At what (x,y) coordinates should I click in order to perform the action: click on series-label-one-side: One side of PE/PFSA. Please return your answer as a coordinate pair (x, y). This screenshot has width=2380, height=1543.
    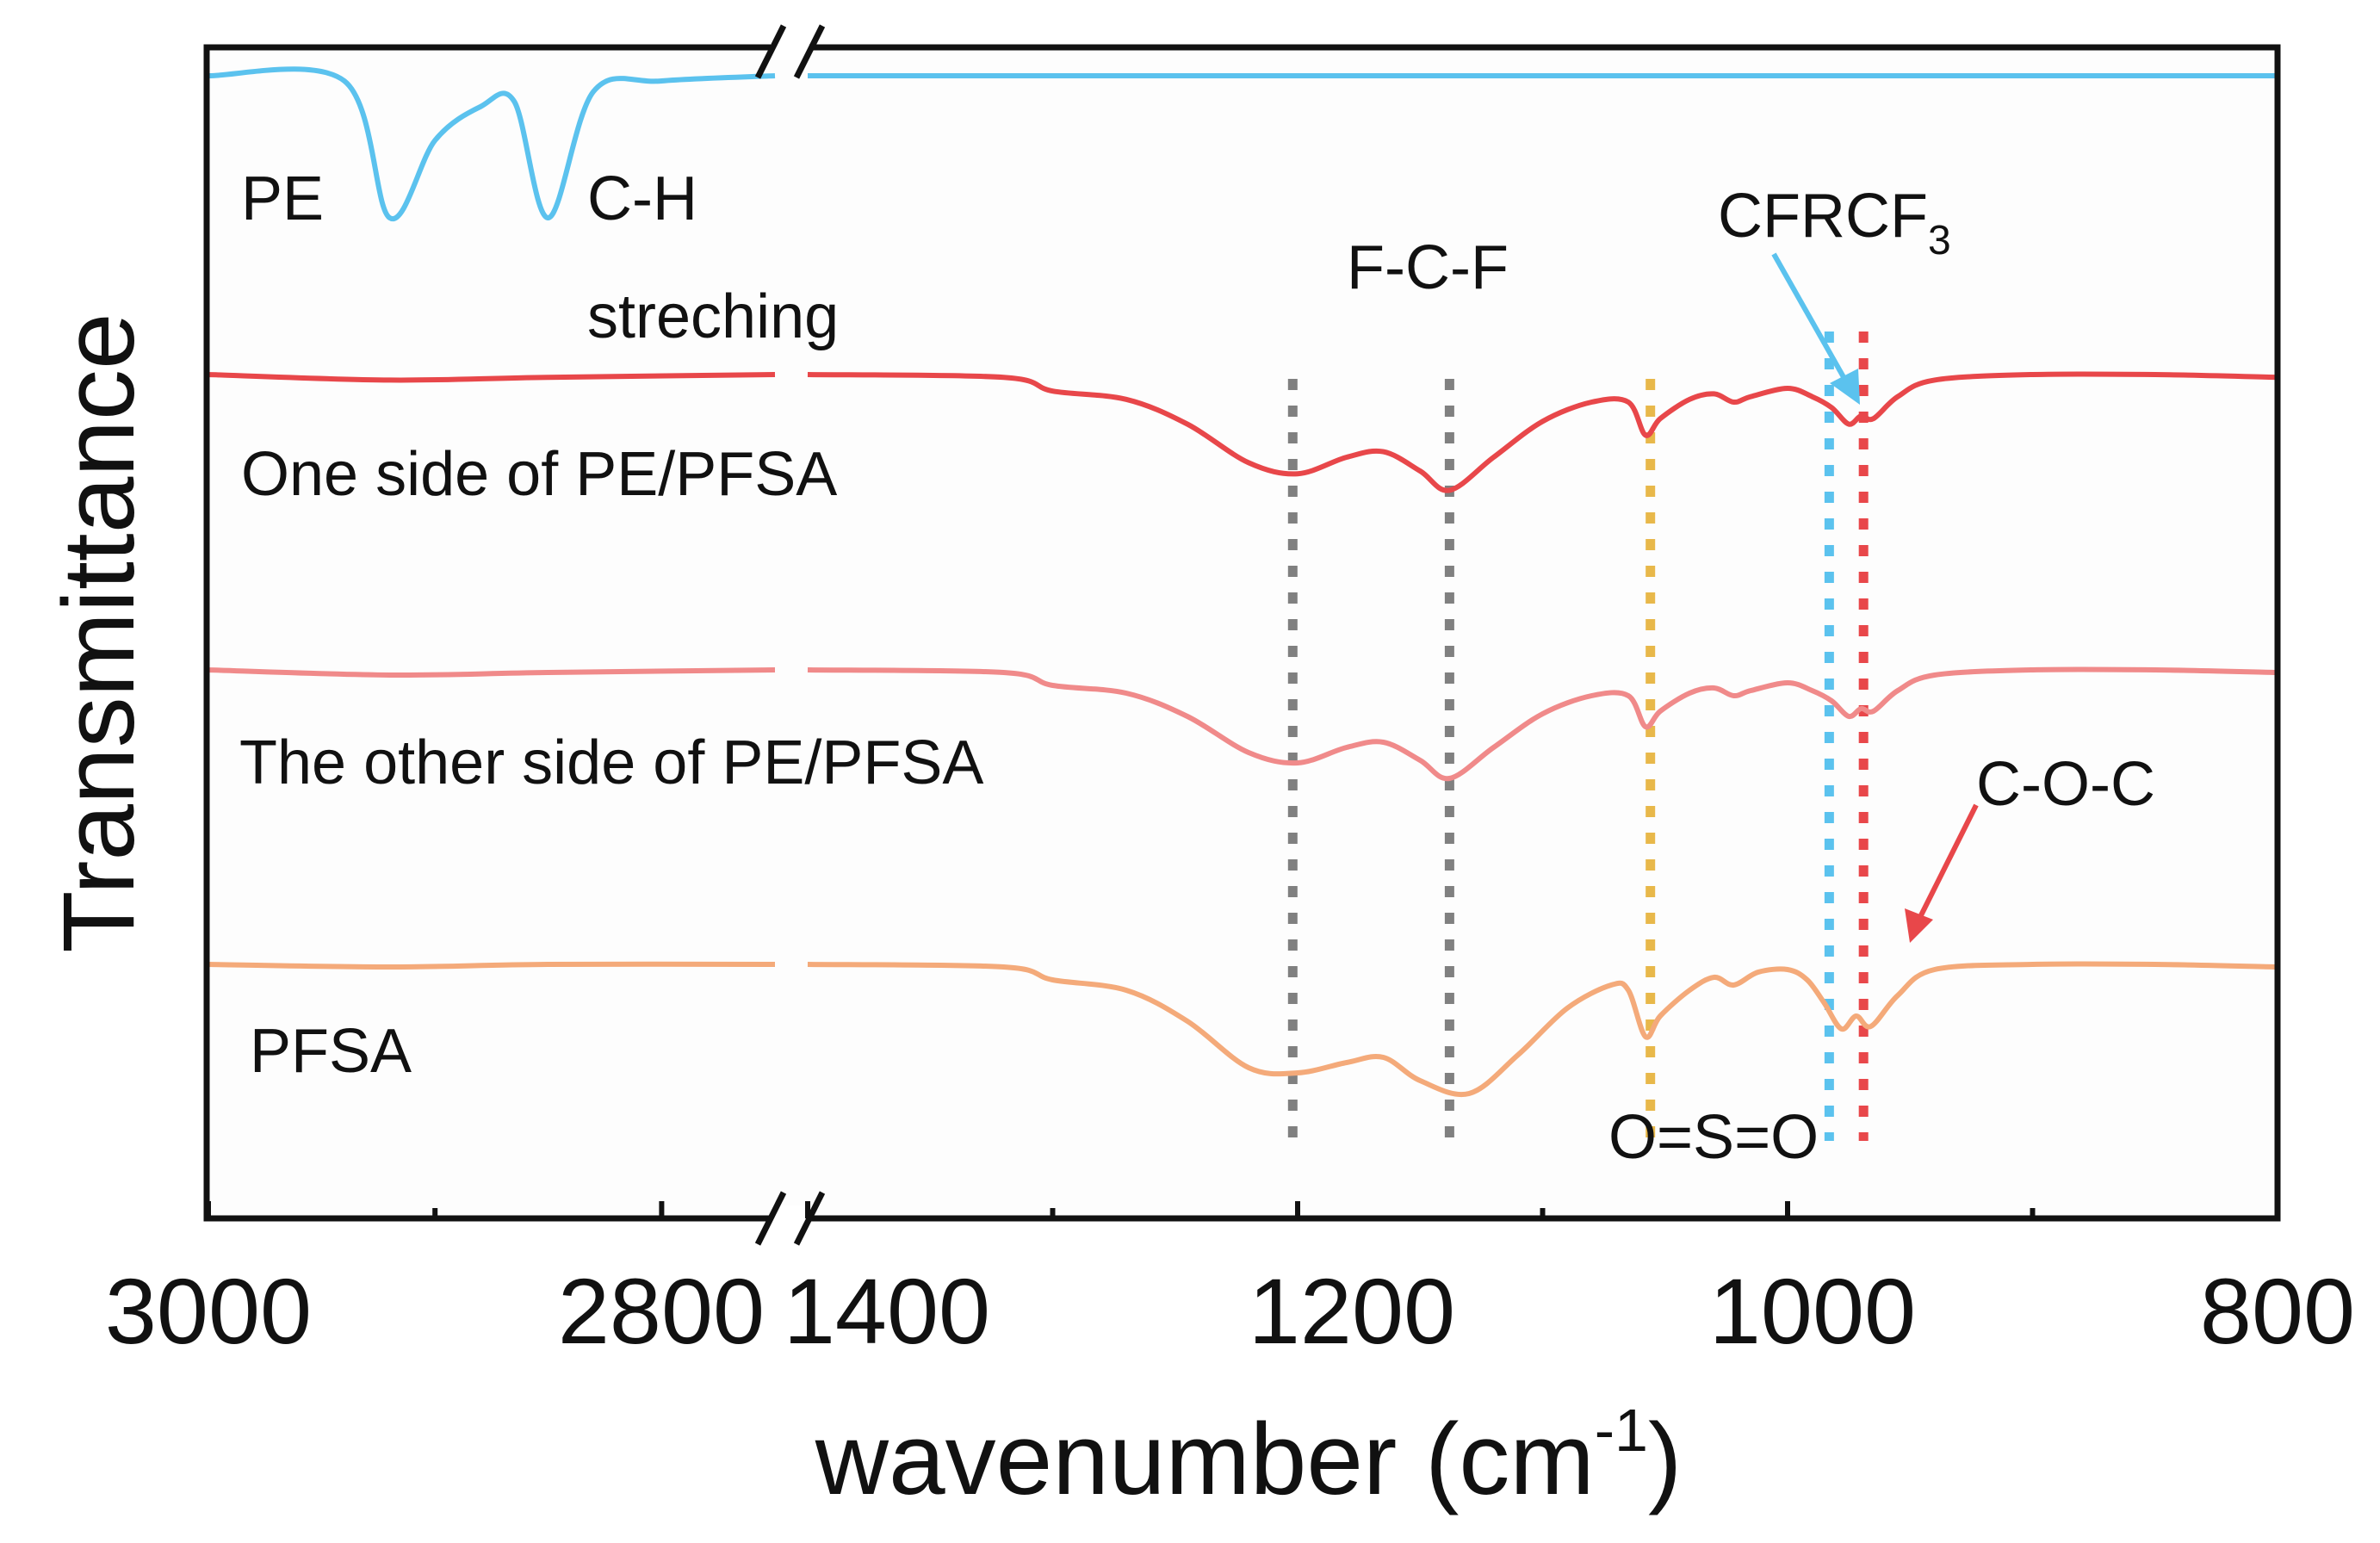
    Looking at the image, I should click on (539, 474).